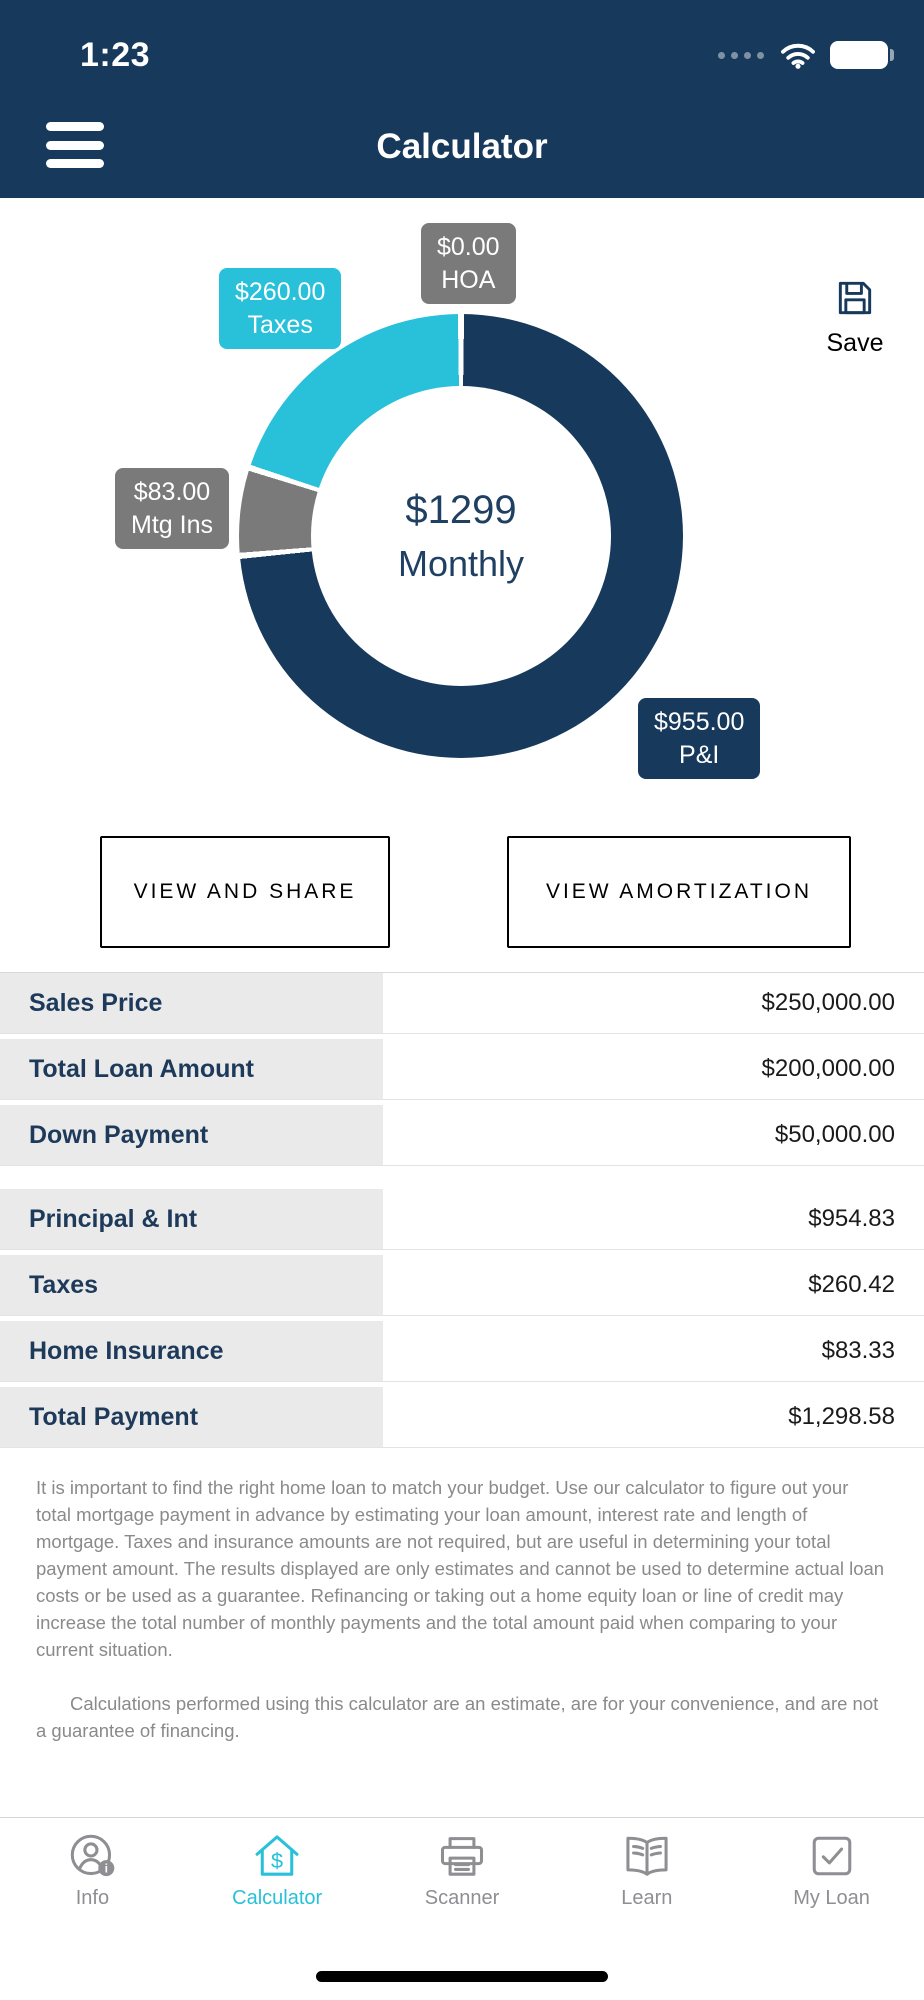  Describe the element at coordinates (679, 892) in the screenshot. I see `view-amortization-button: VIEW AMORTIZATION` at that location.